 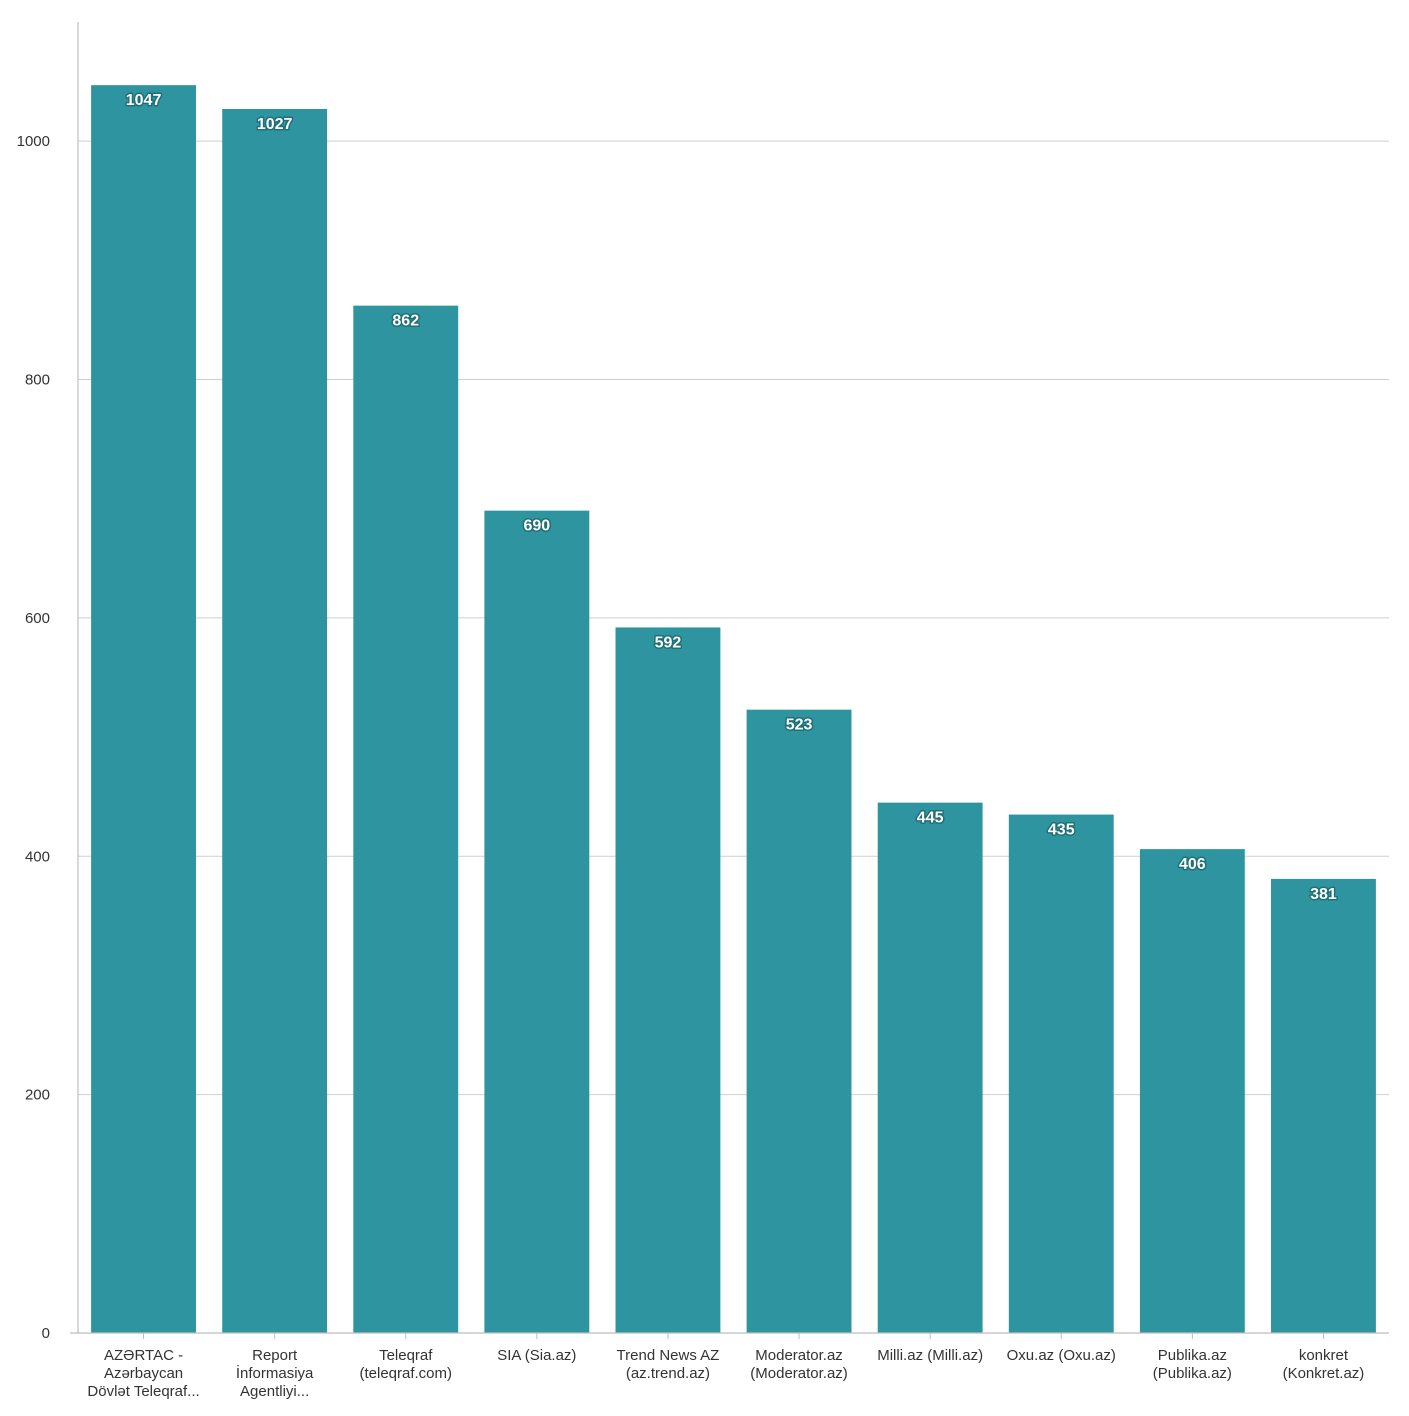 What do you see at coordinates (37, 1095) in the screenshot?
I see `y-tick-label: 200` at bounding box center [37, 1095].